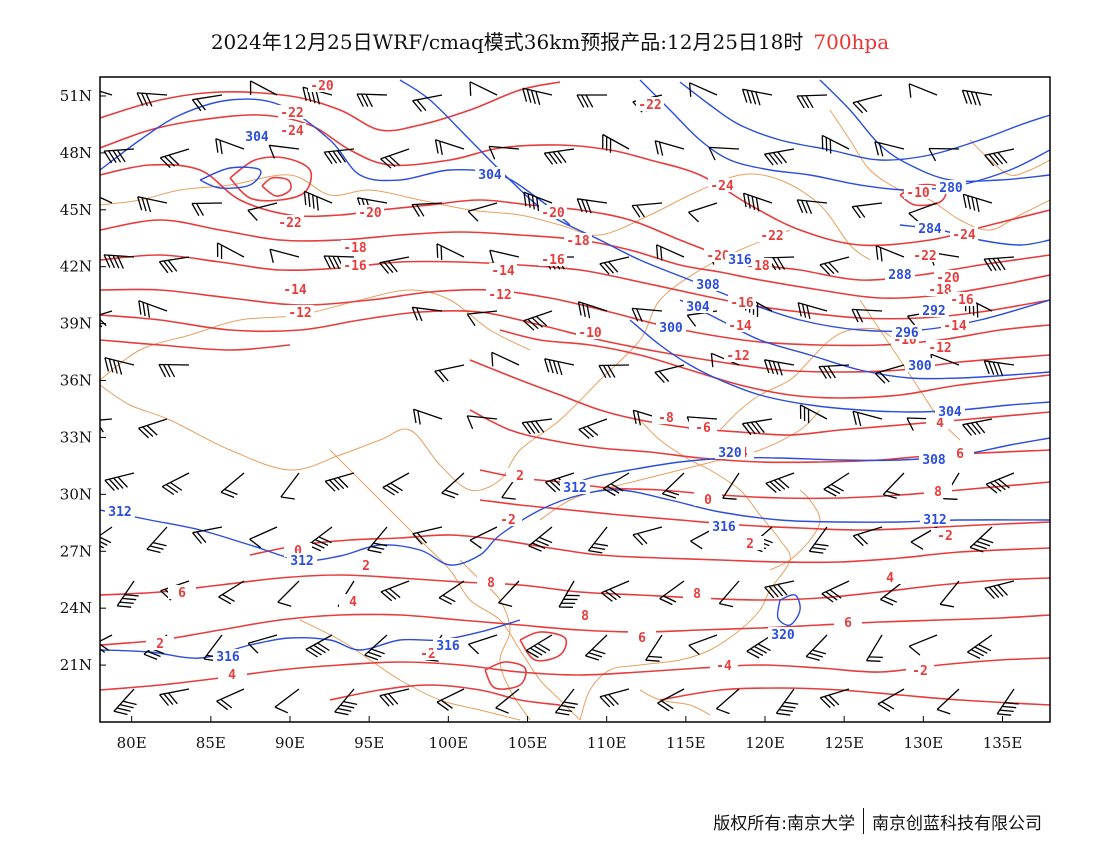 This screenshot has width=1100, height=850. What do you see at coordinates (290, 743) in the screenshot?
I see `lon-label: 90E` at bounding box center [290, 743].